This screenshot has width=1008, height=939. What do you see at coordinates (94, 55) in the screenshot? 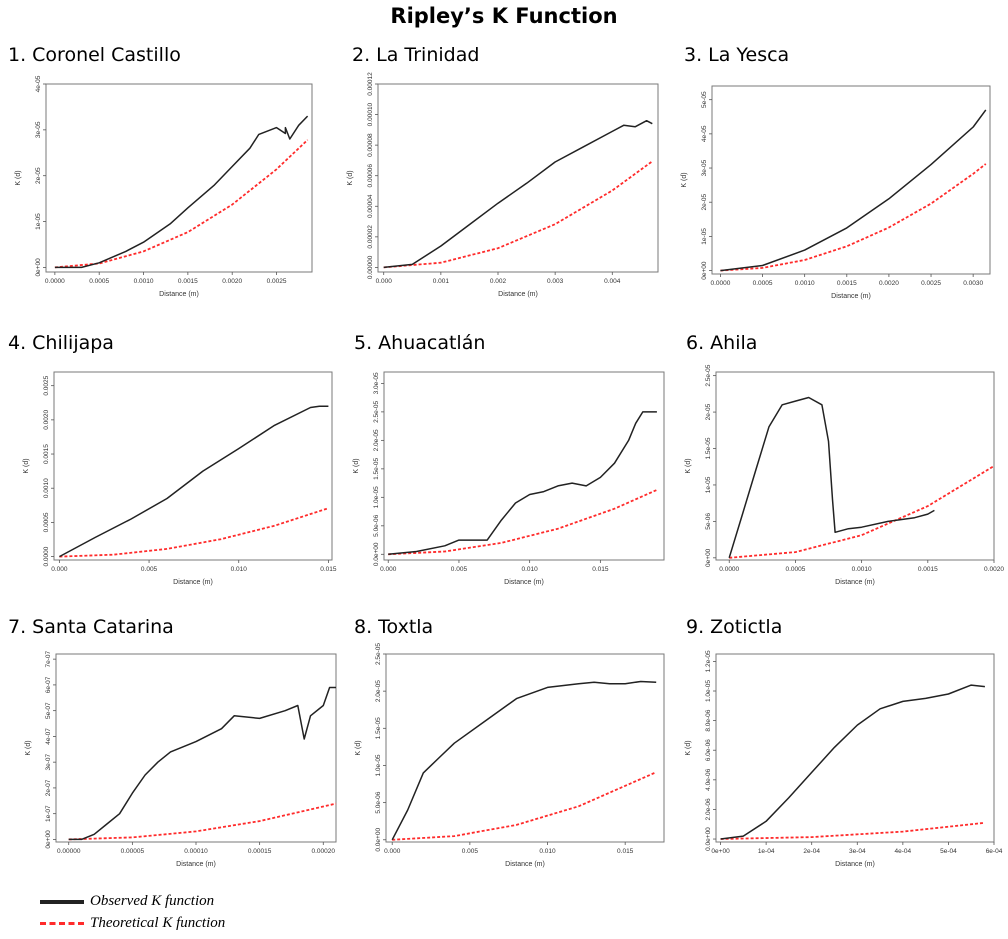
I see `panel-title-1: 1. Coronel Castillo` at bounding box center [94, 55].